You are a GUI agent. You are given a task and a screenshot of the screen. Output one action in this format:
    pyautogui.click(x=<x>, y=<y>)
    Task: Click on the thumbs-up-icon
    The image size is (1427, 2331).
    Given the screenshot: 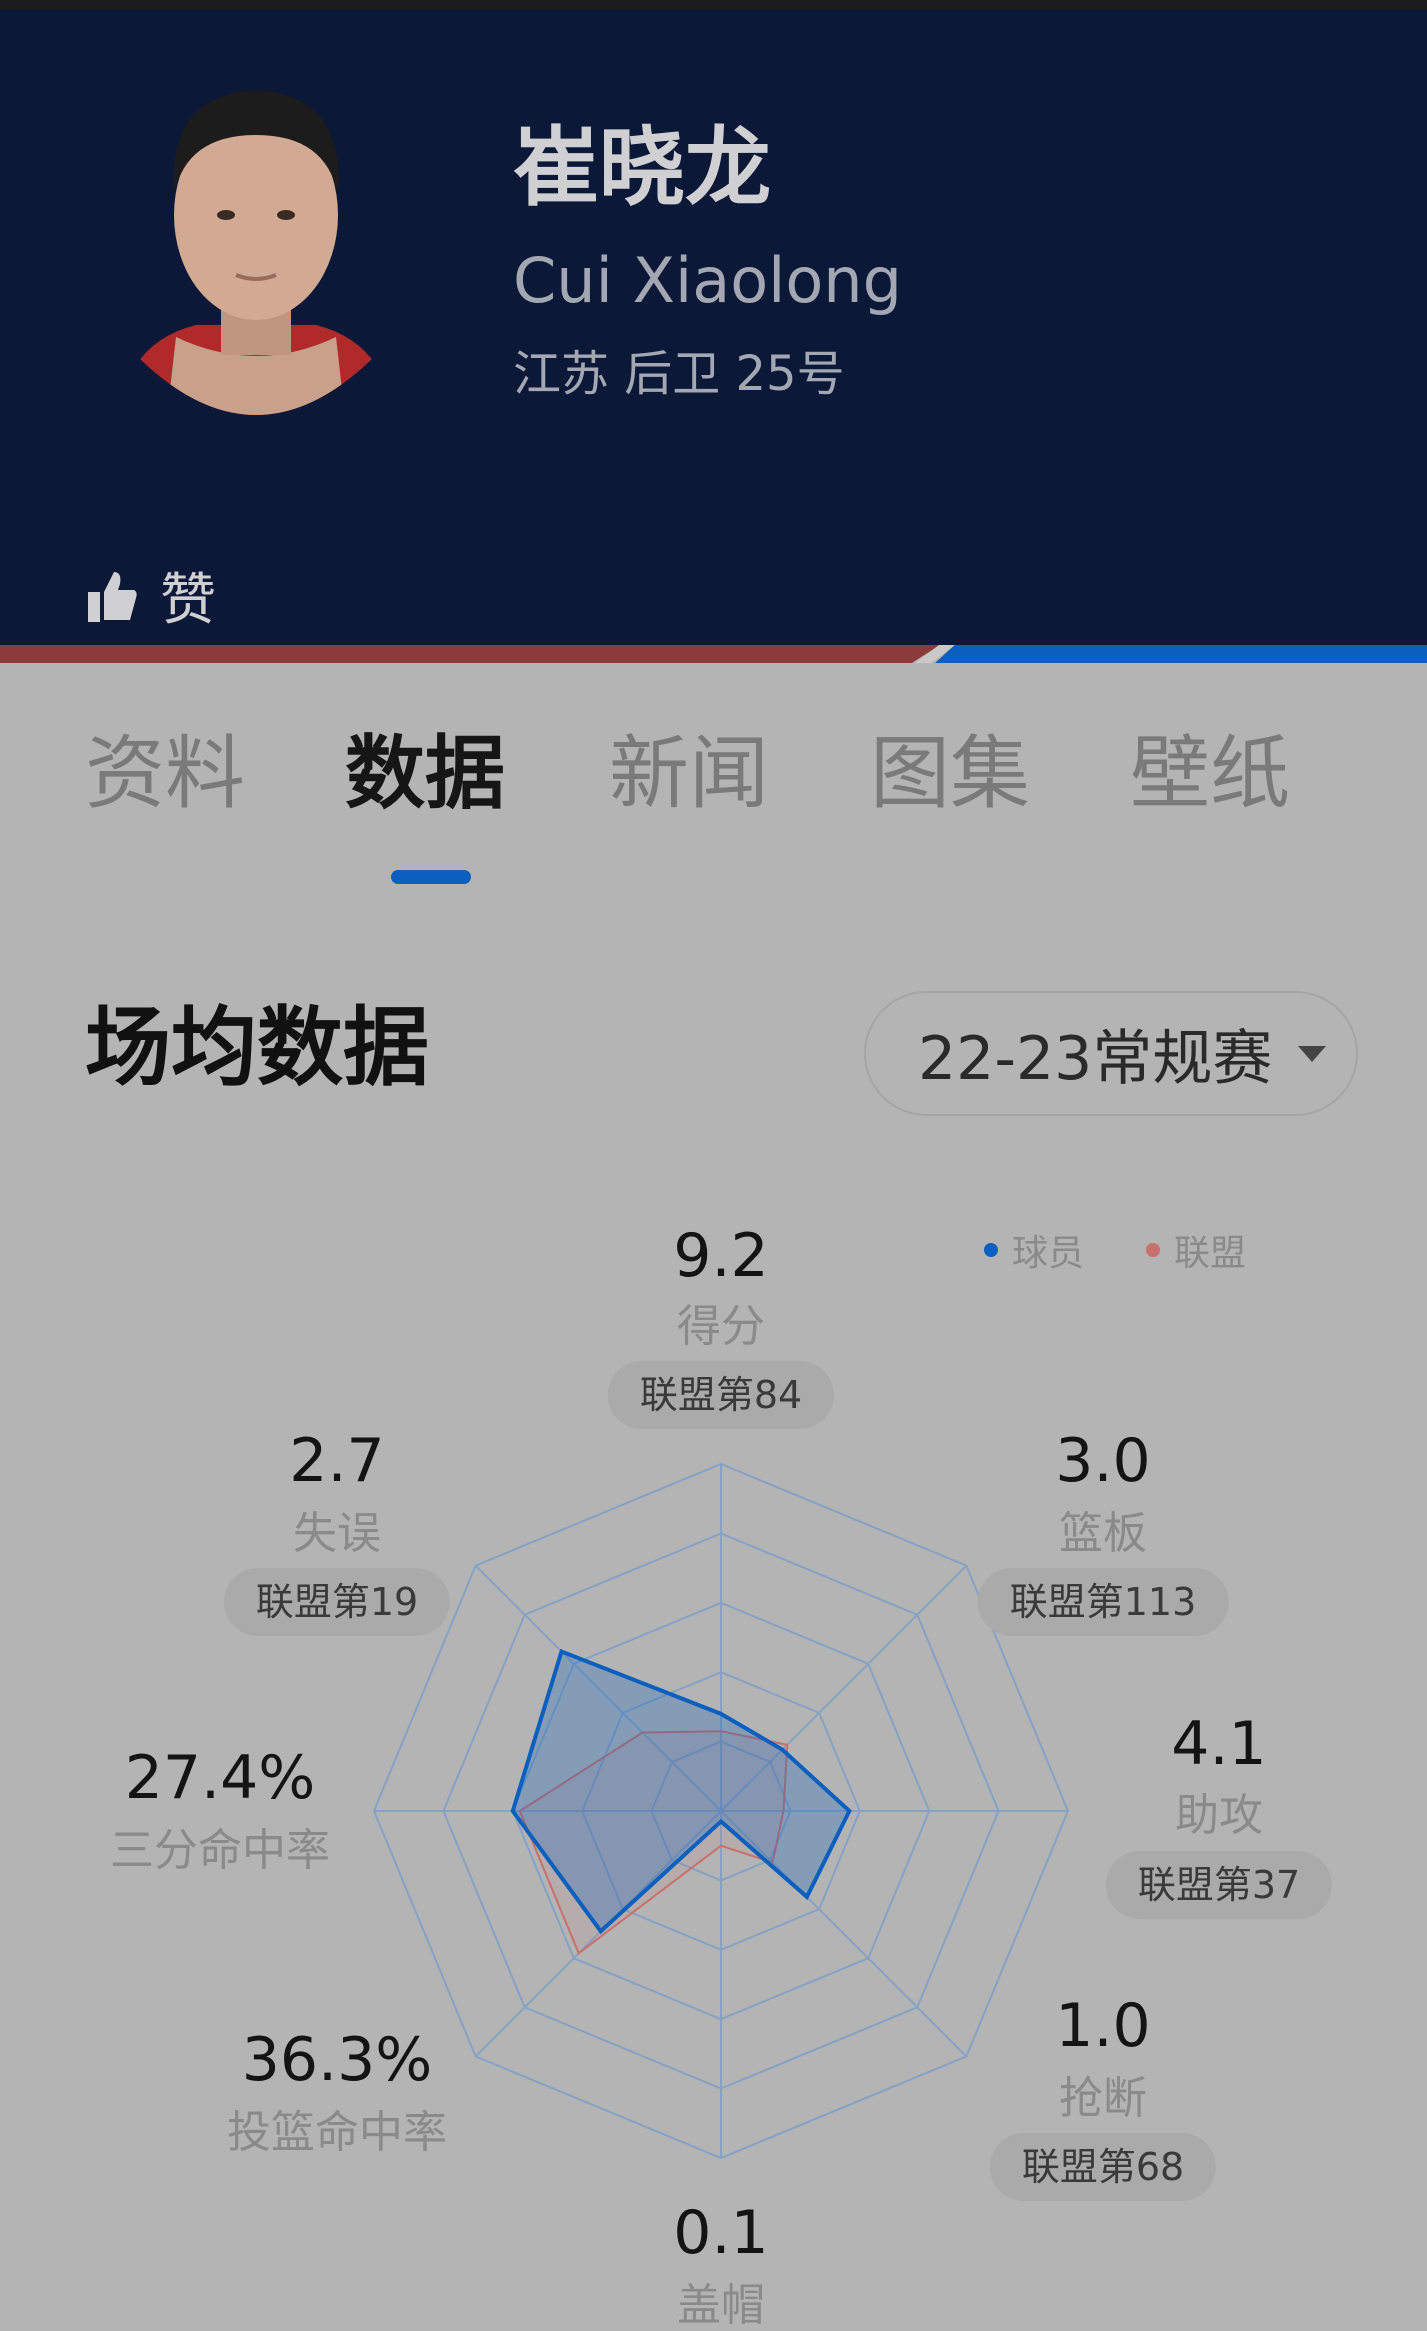 What is the action you would take?
    pyautogui.click(x=112, y=596)
    